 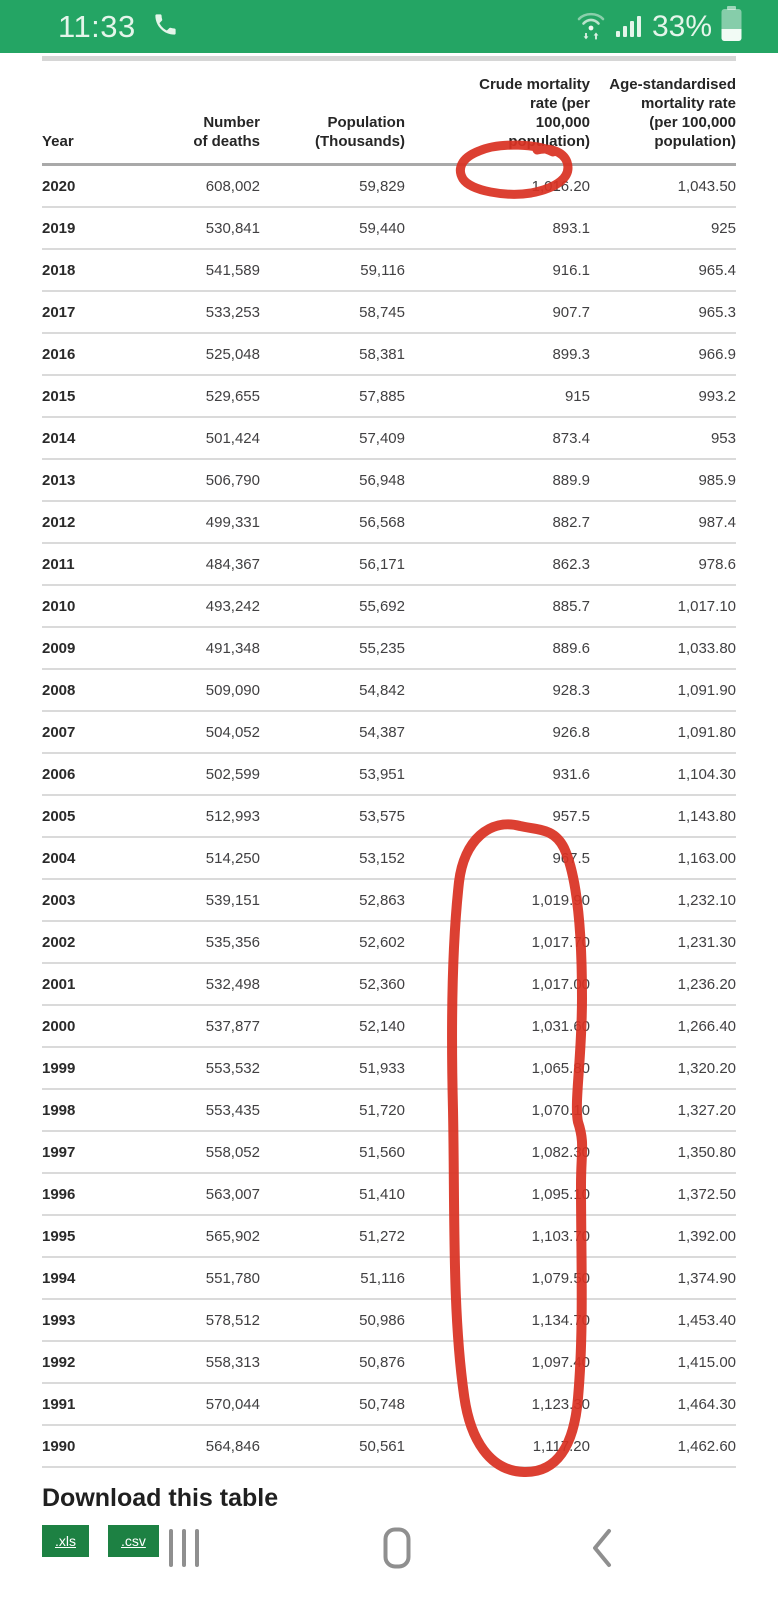 I want to click on year-cell: 1996, so click(x=59, y=1194).